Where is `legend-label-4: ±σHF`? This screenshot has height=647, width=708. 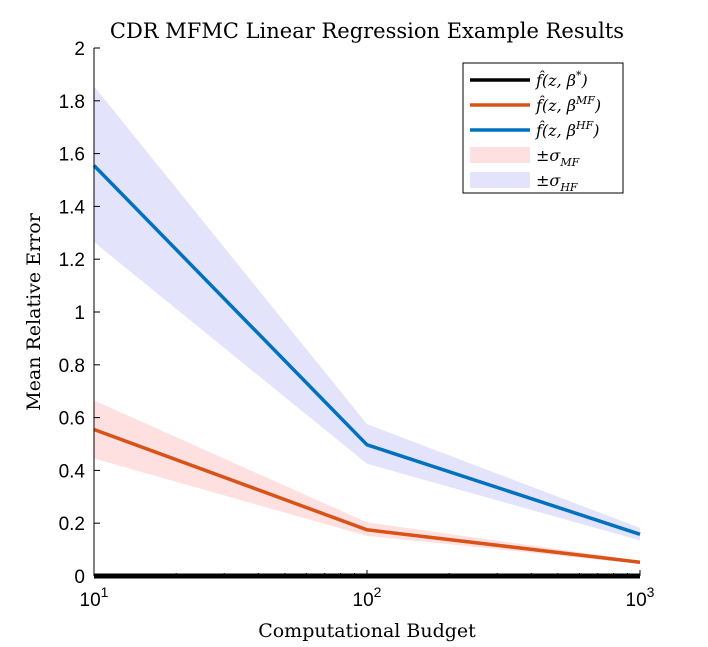
legend-label-4: ±σHF is located at coordinates (557, 182).